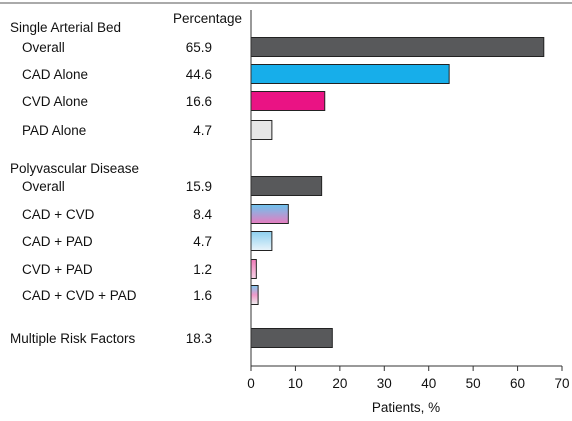 The image size is (572, 421). Describe the element at coordinates (428, 383) in the screenshot. I see `x-tick-label: 40` at that location.